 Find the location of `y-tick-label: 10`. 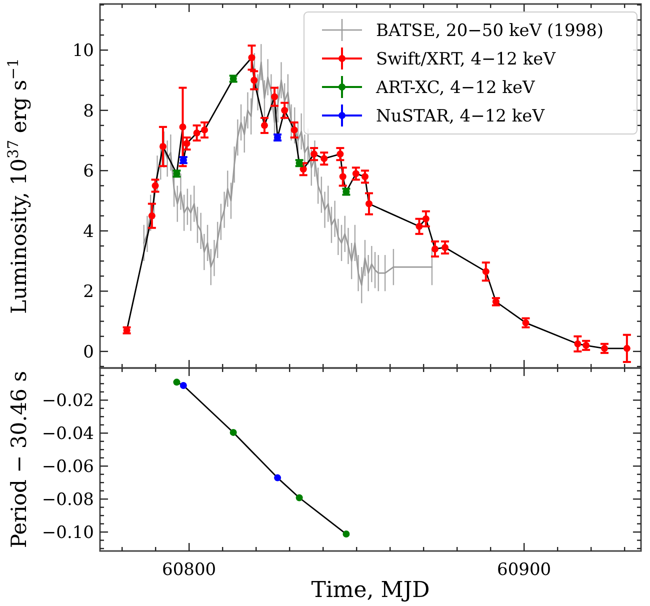

y-tick-label: 10 is located at coordinates (83, 51).